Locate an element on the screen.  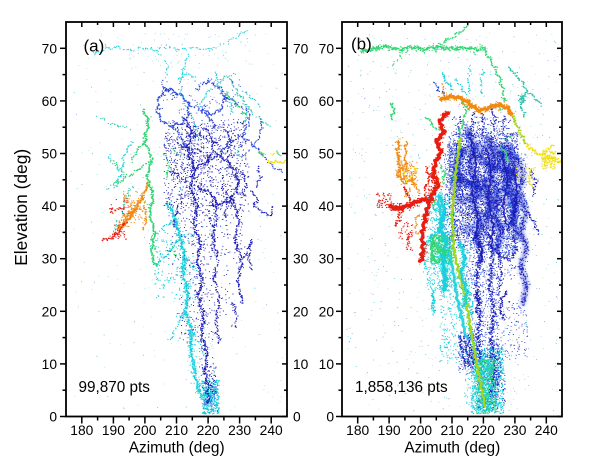
svg-text: (a) is located at coordinates (94, 46).